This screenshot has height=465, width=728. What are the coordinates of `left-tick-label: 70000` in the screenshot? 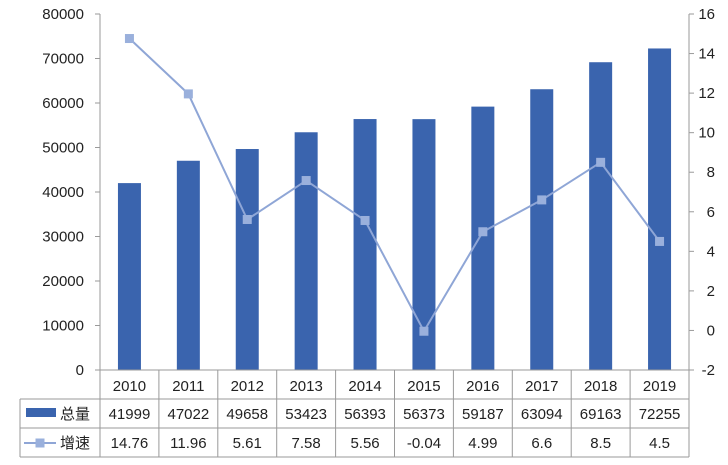 It's located at (63, 59).